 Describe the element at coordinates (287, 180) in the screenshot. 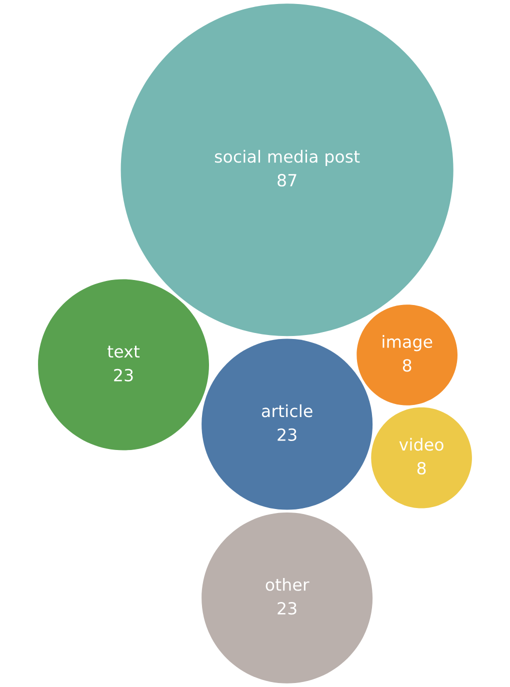

I see `data-label: 87` at that location.